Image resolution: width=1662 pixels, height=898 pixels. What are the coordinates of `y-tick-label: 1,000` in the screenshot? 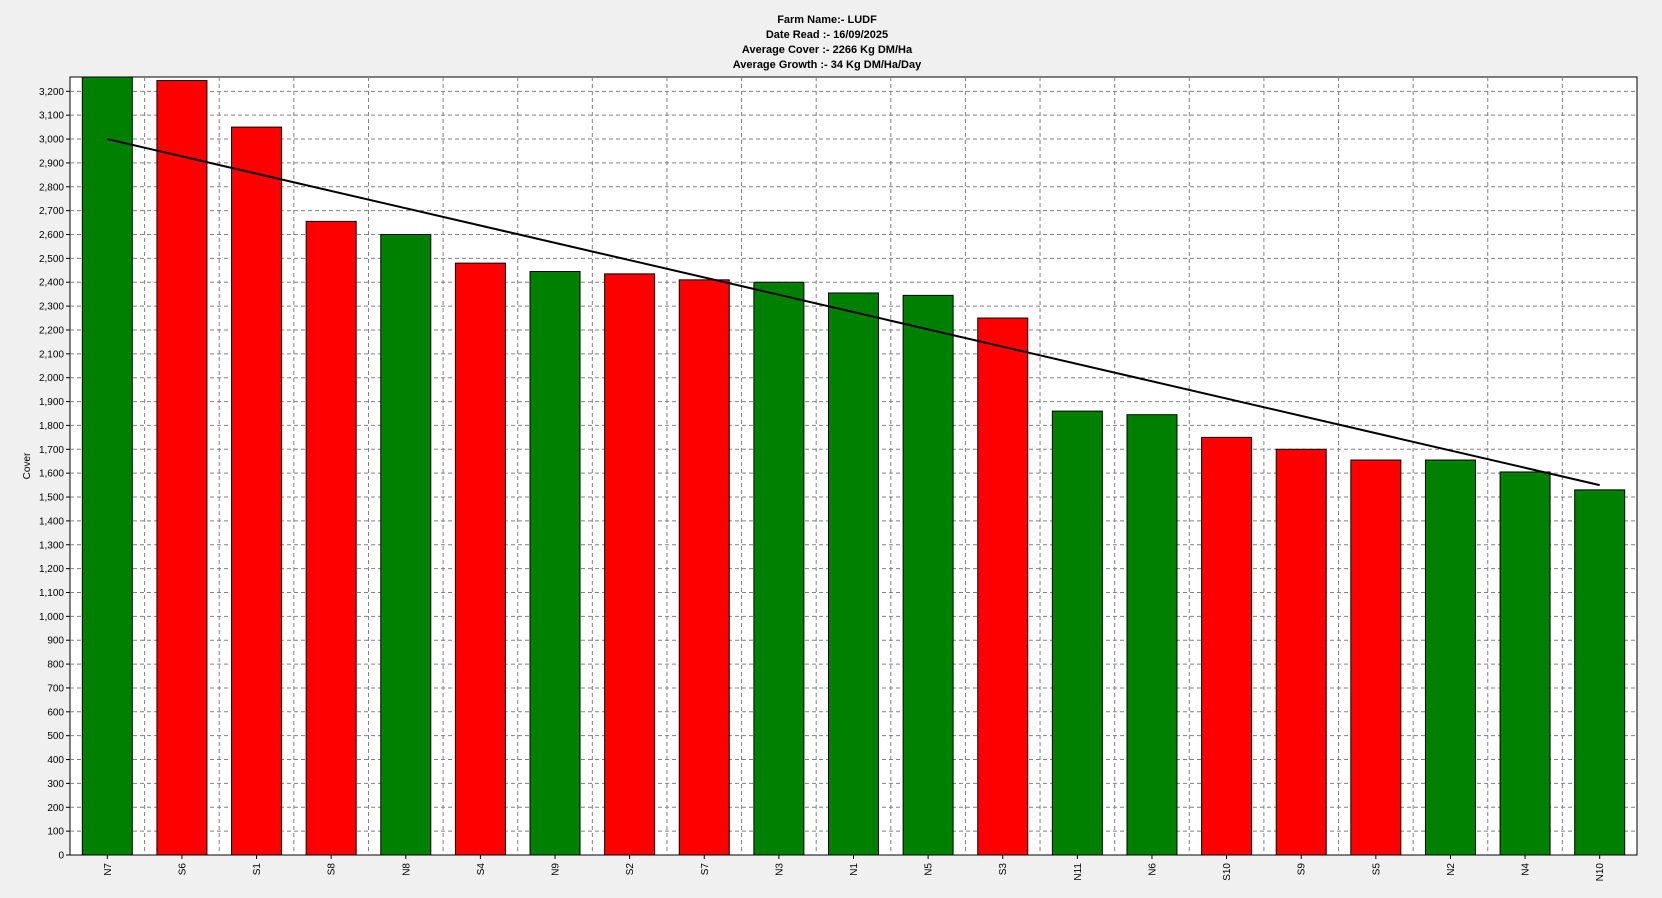 It's located at (51, 617).